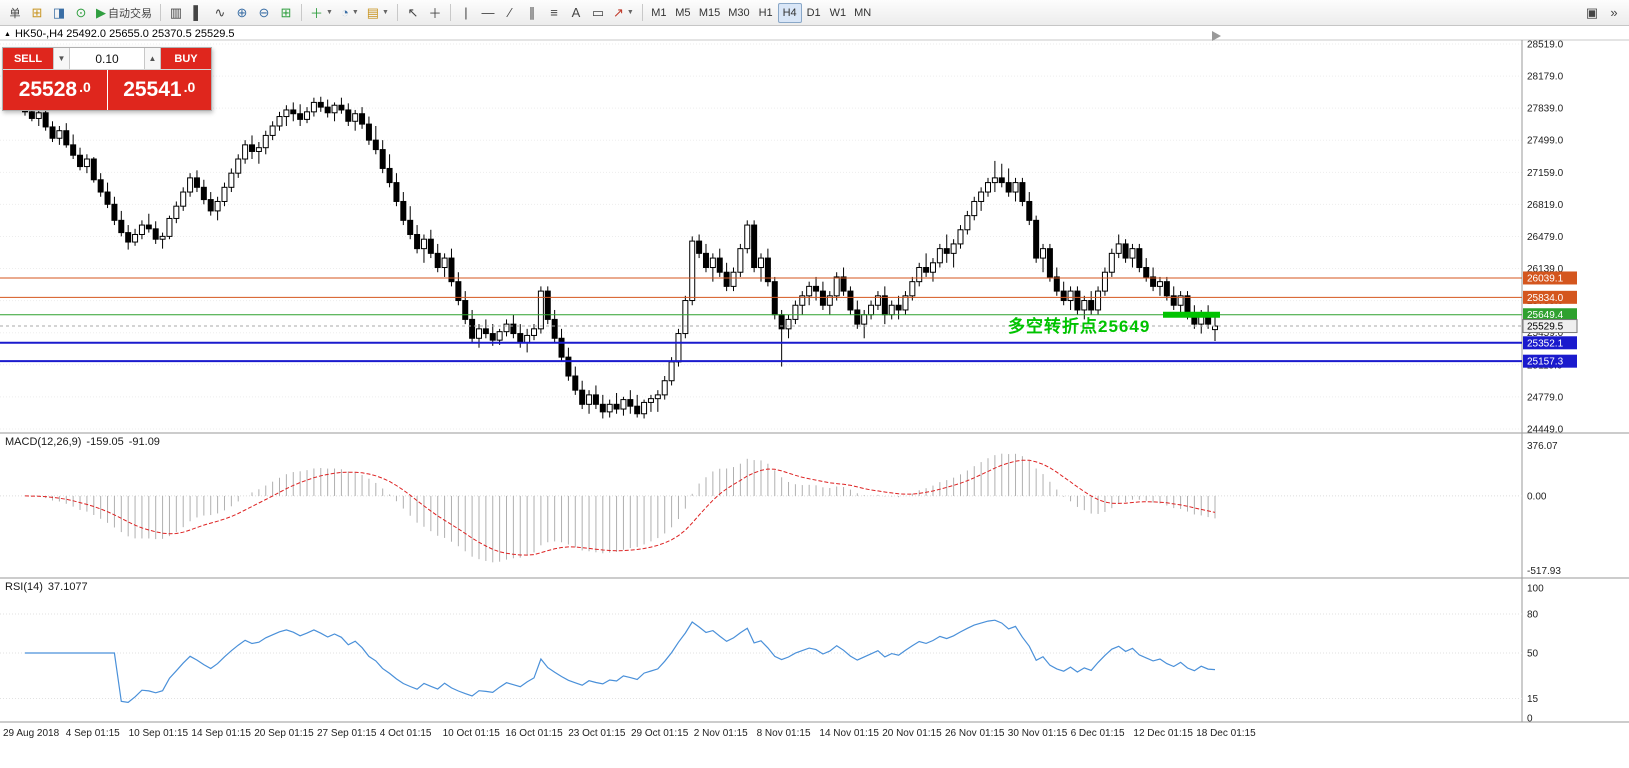  What do you see at coordinates (738, 13) in the screenshot?
I see `timeframe-m30-button: M30` at bounding box center [738, 13].